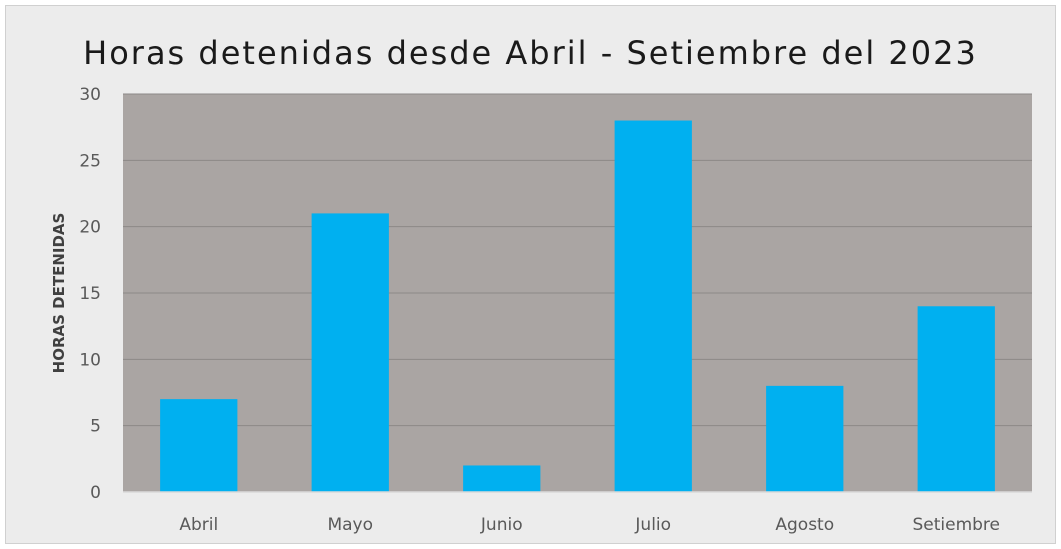 The image size is (1061, 549). Describe the element at coordinates (198, 525) in the screenshot. I see `x-tick-label-abril: Abril` at that location.